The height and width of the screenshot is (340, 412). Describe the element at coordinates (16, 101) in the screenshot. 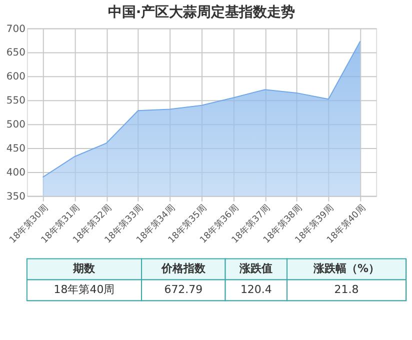

I see `y-tick-label: 550` at that location.